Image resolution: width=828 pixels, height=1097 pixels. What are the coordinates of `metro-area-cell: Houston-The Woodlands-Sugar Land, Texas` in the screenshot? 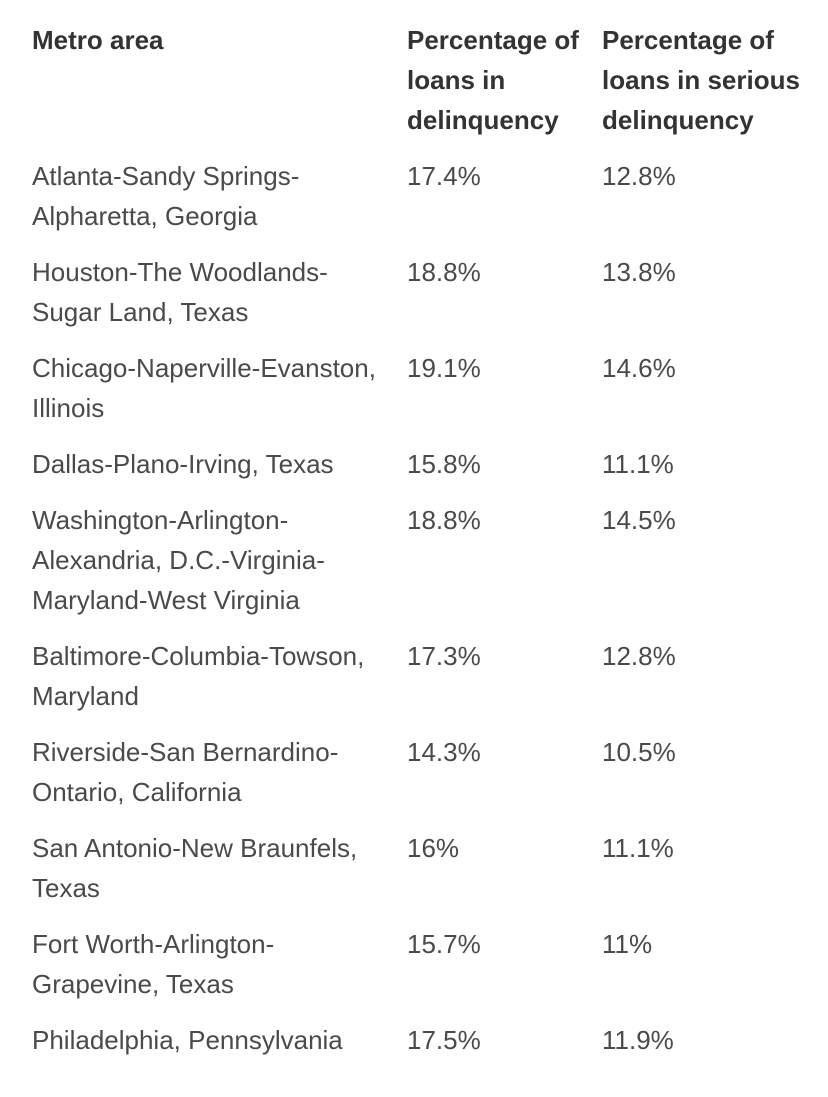 It's located at (180, 292).